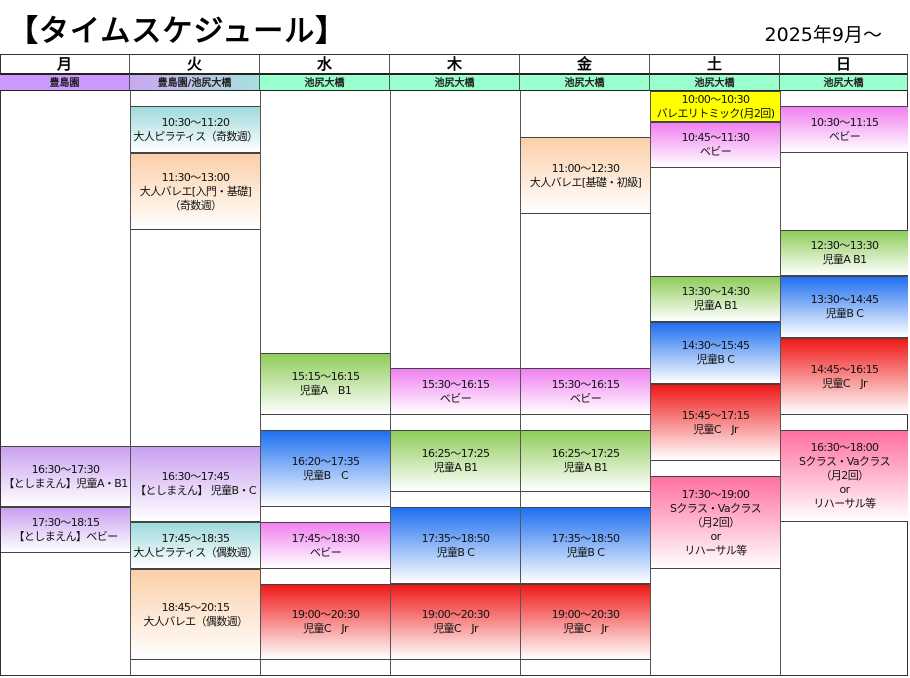  I want to click on location-label: 豊島園/池尻大橋, so click(195, 82).